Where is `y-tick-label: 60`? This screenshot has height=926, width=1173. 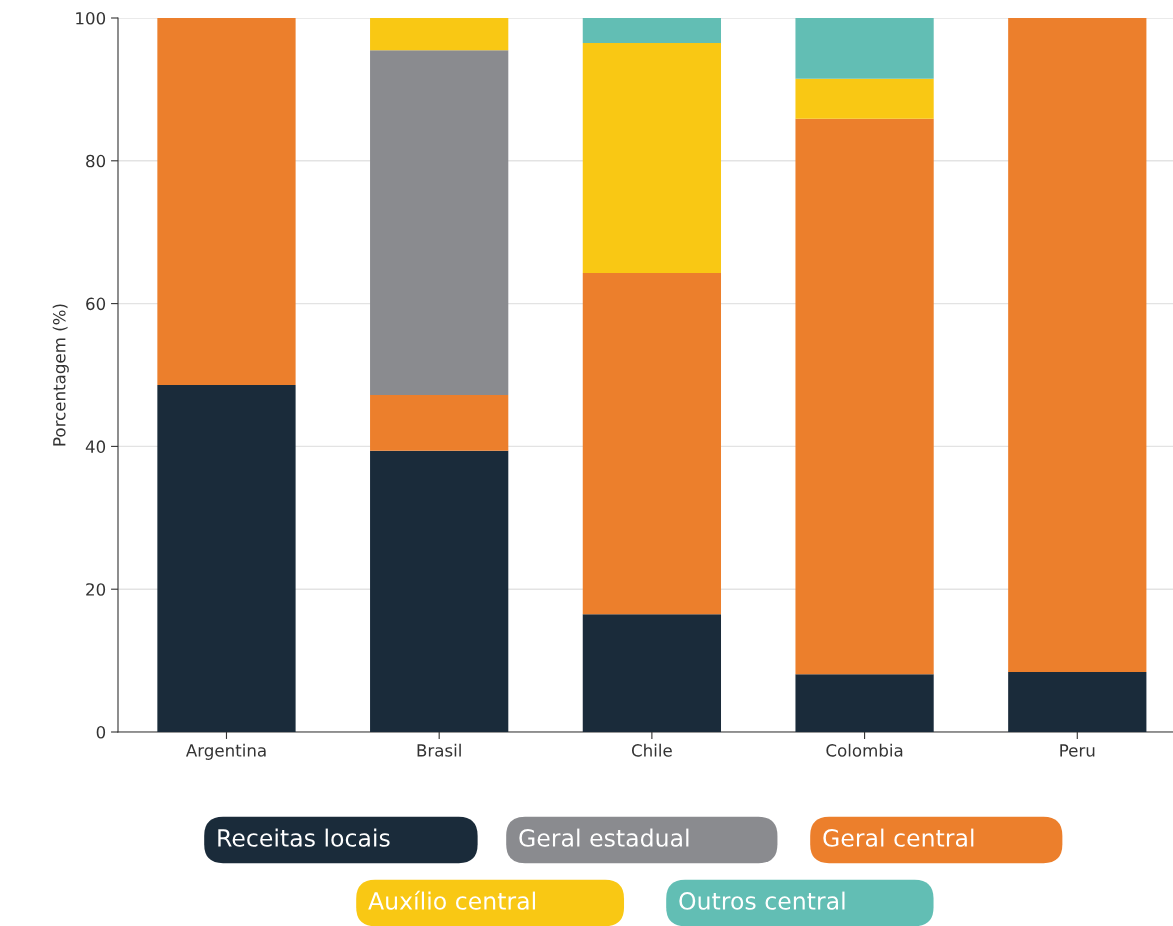 y-tick-label: 60 is located at coordinates (96, 304).